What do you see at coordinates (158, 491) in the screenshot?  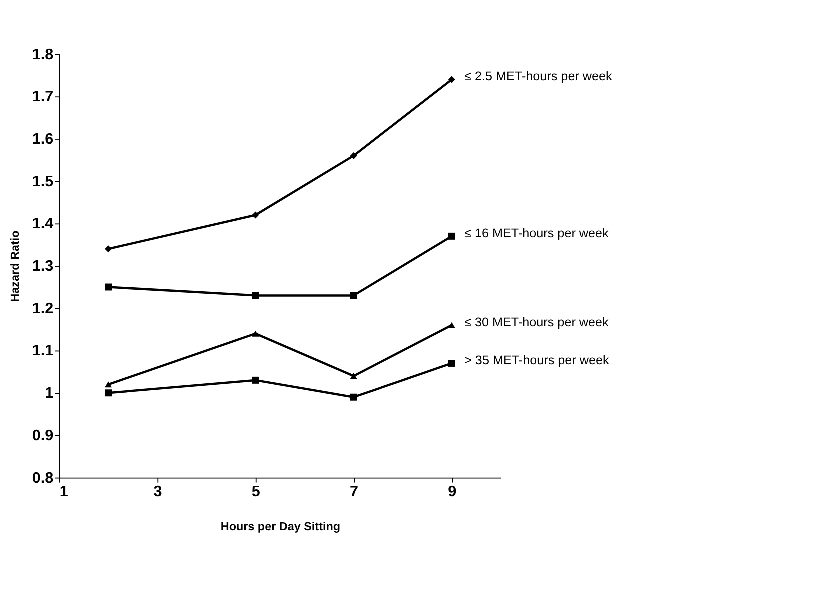 I see `x-tick-label: 3` at bounding box center [158, 491].